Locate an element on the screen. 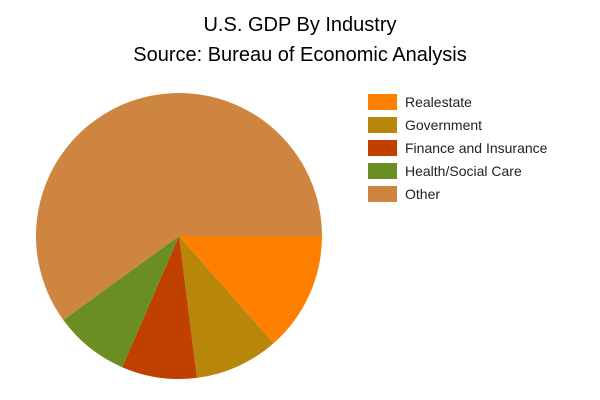 The height and width of the screenshot is (400, 600). legend-item: Government is located at coordinates (457, 124).